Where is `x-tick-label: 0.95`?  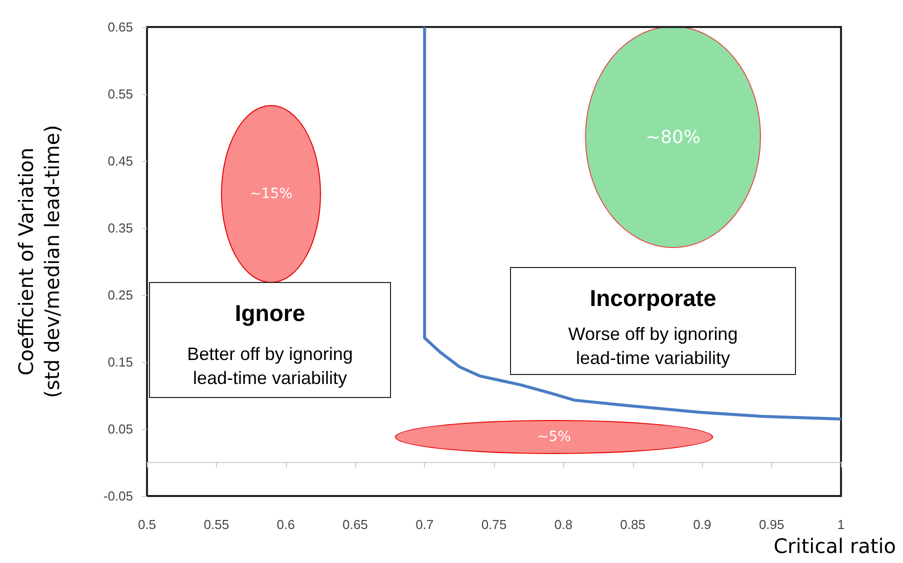
x-tick-label: 0.95 is located at coordinates (771, 524).